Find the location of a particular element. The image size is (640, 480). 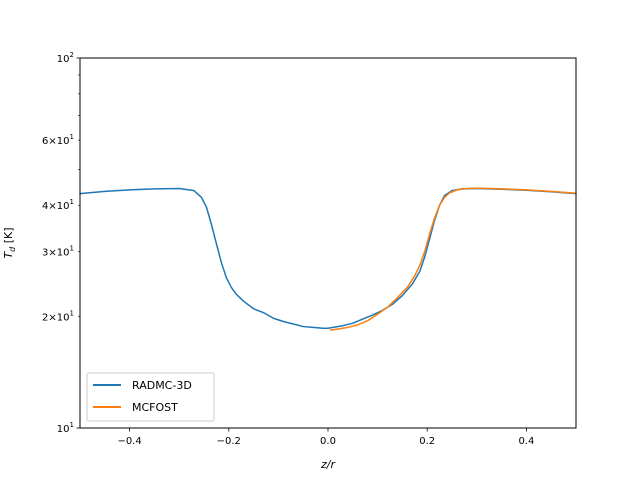

y-axis-label: Td [K] is located at coordinates (9, 242).